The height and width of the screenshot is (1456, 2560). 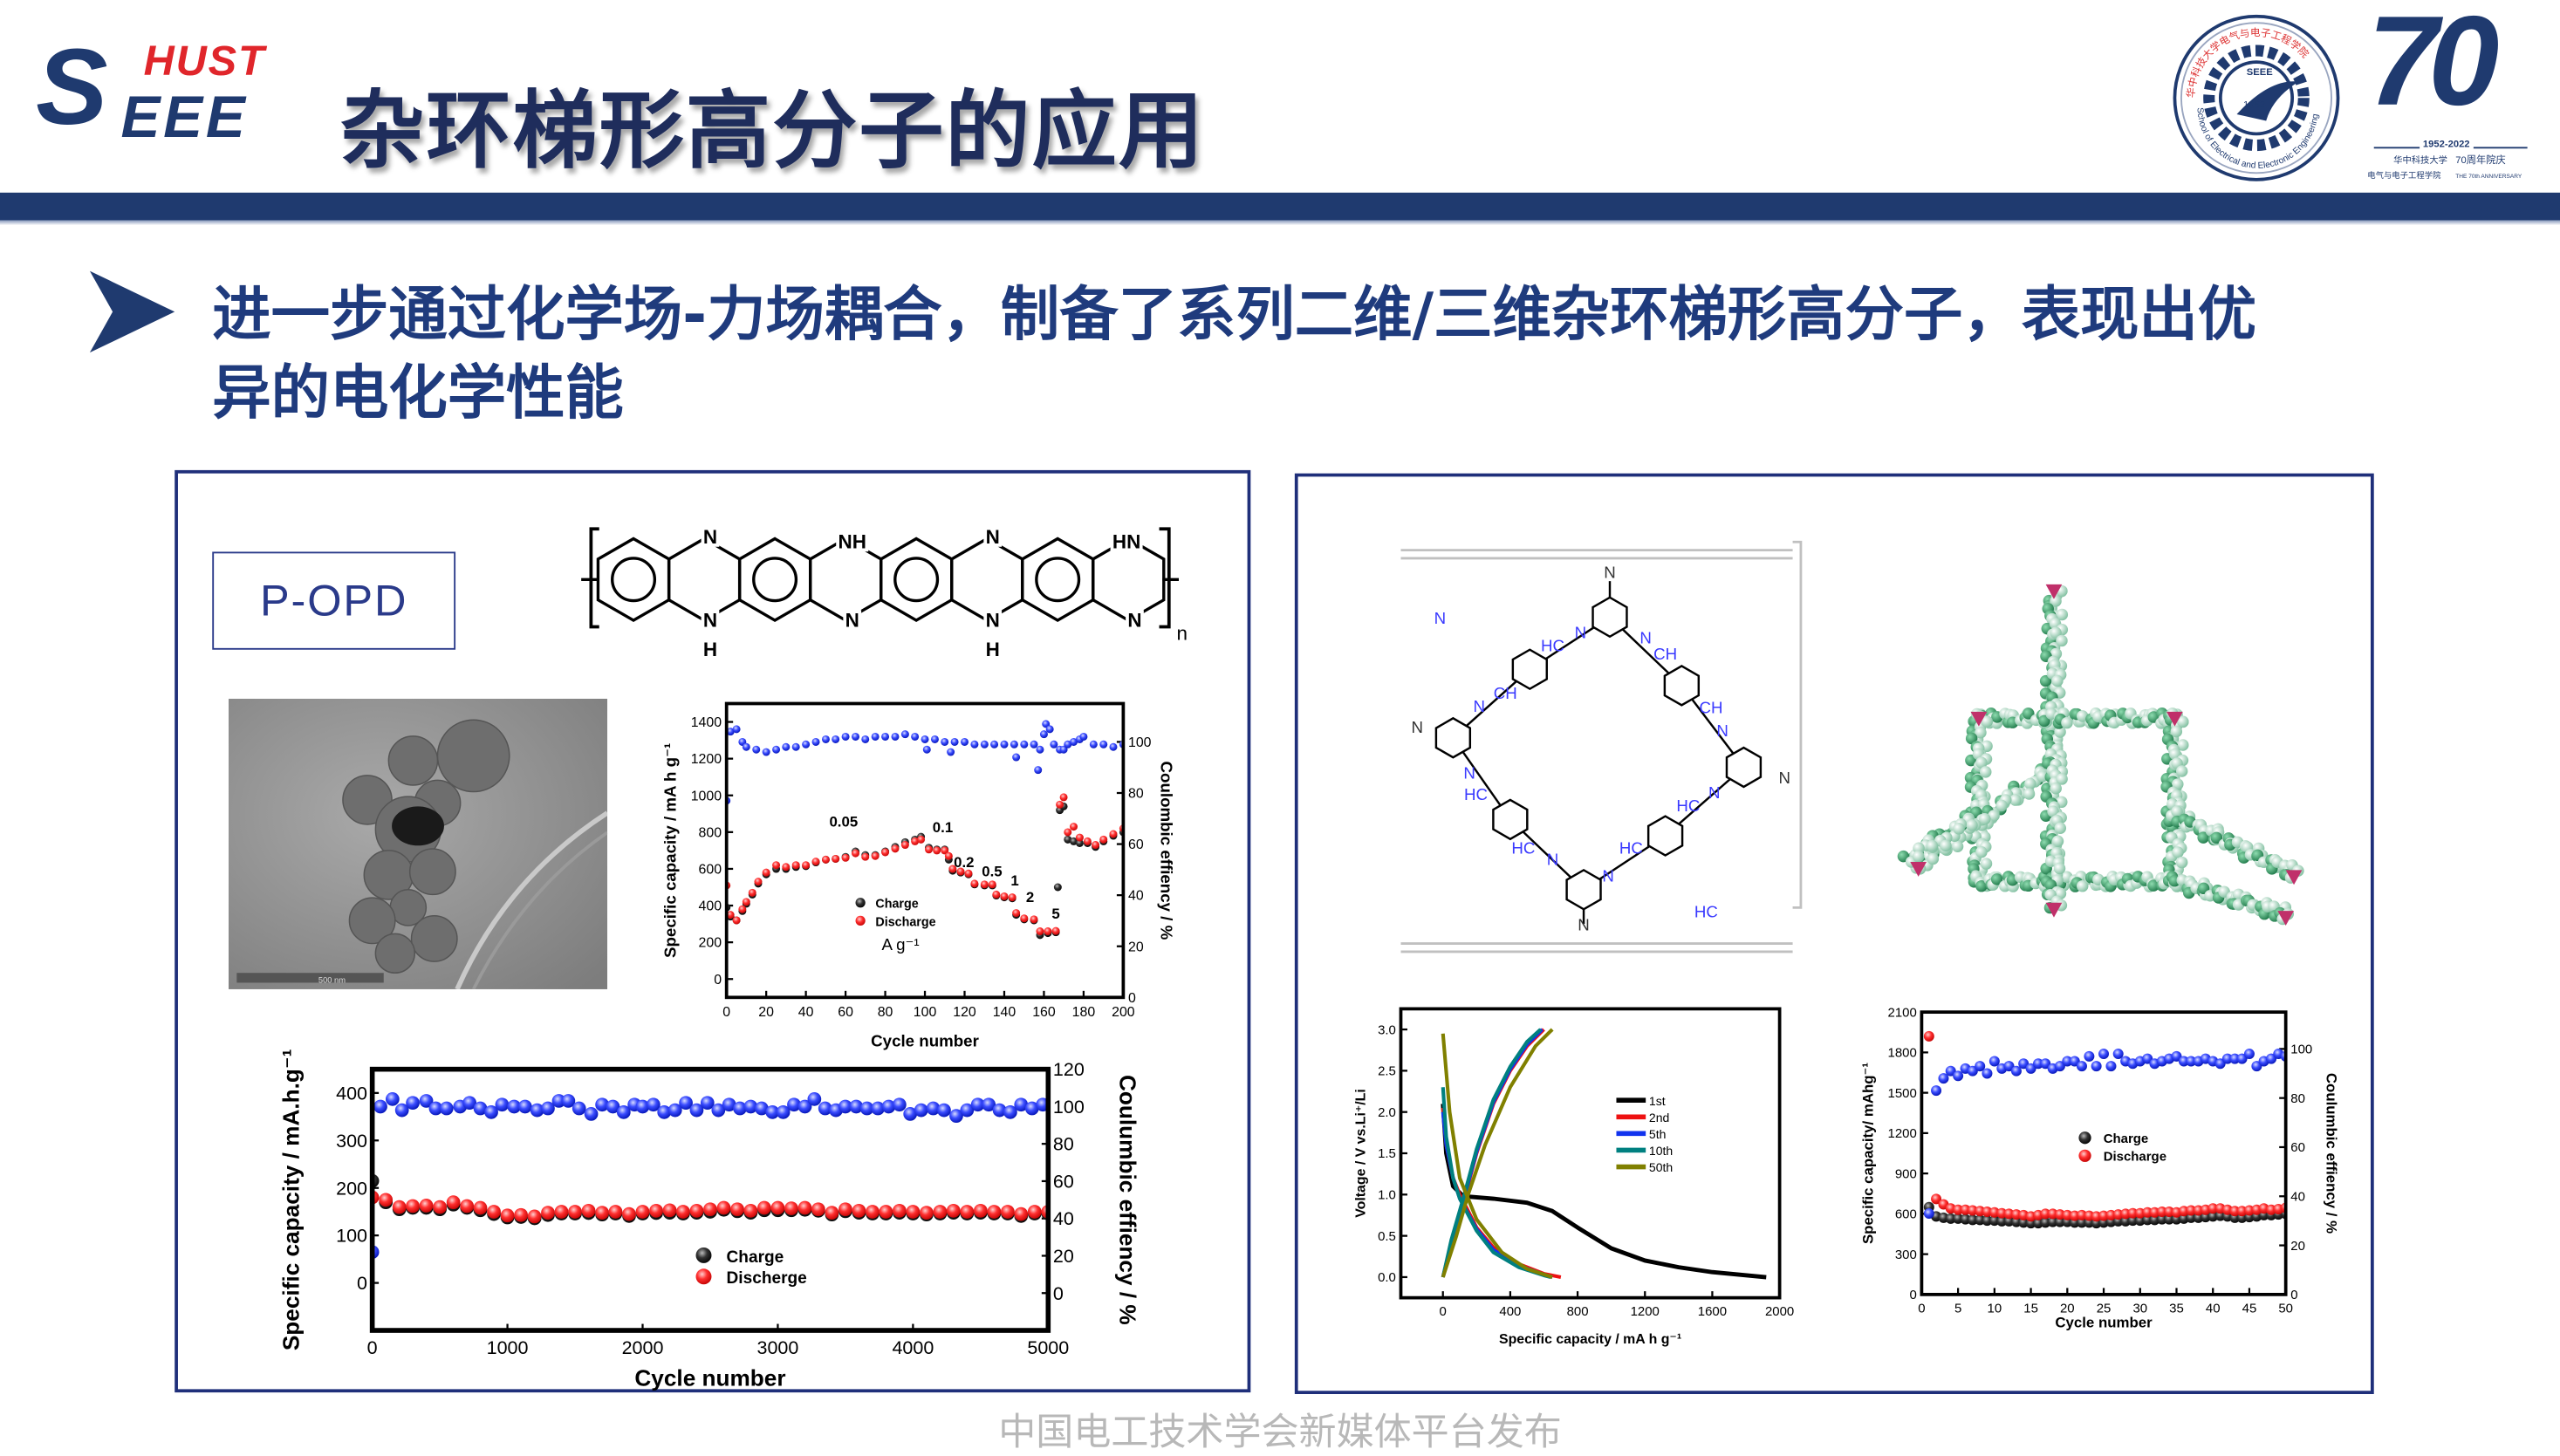 I want to click on y2-tick-label: 120, so click(x=1069, y=1069).